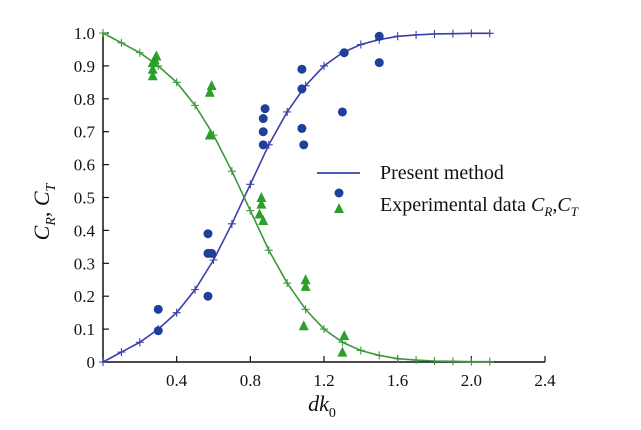 The width and height of the screenshot is (641, 430). I want to click on legend: Present method Experimental data CR,CT, so click(448, 190).